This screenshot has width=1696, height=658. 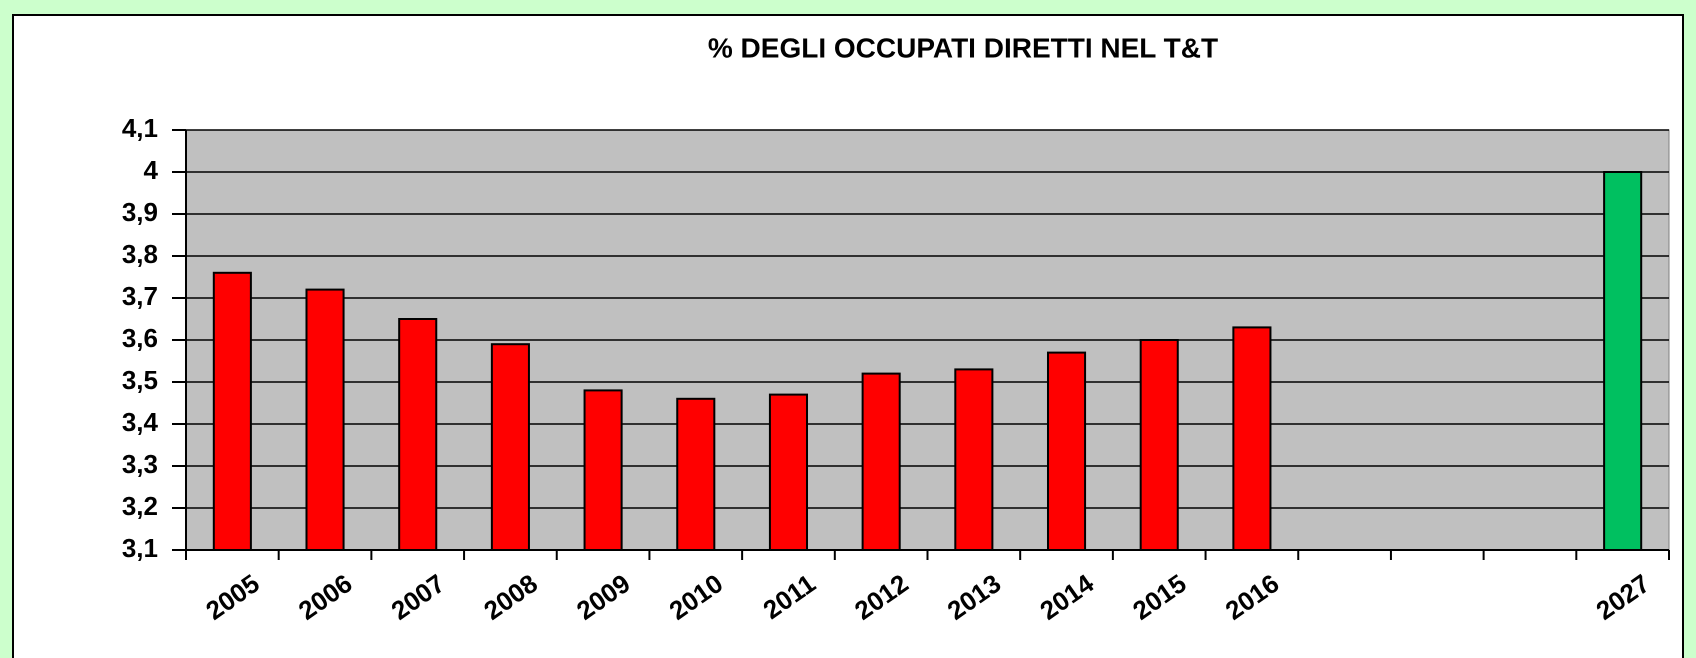 I want to click on y-tick-label: 3,8, so click(x=140, y=254).